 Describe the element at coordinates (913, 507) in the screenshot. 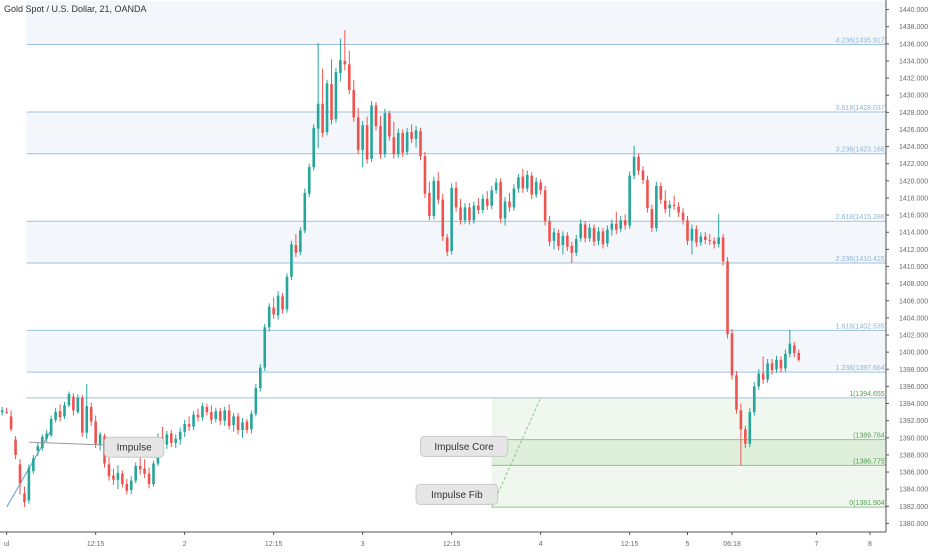

I see `price-tick-label: 1382.000` at that location.